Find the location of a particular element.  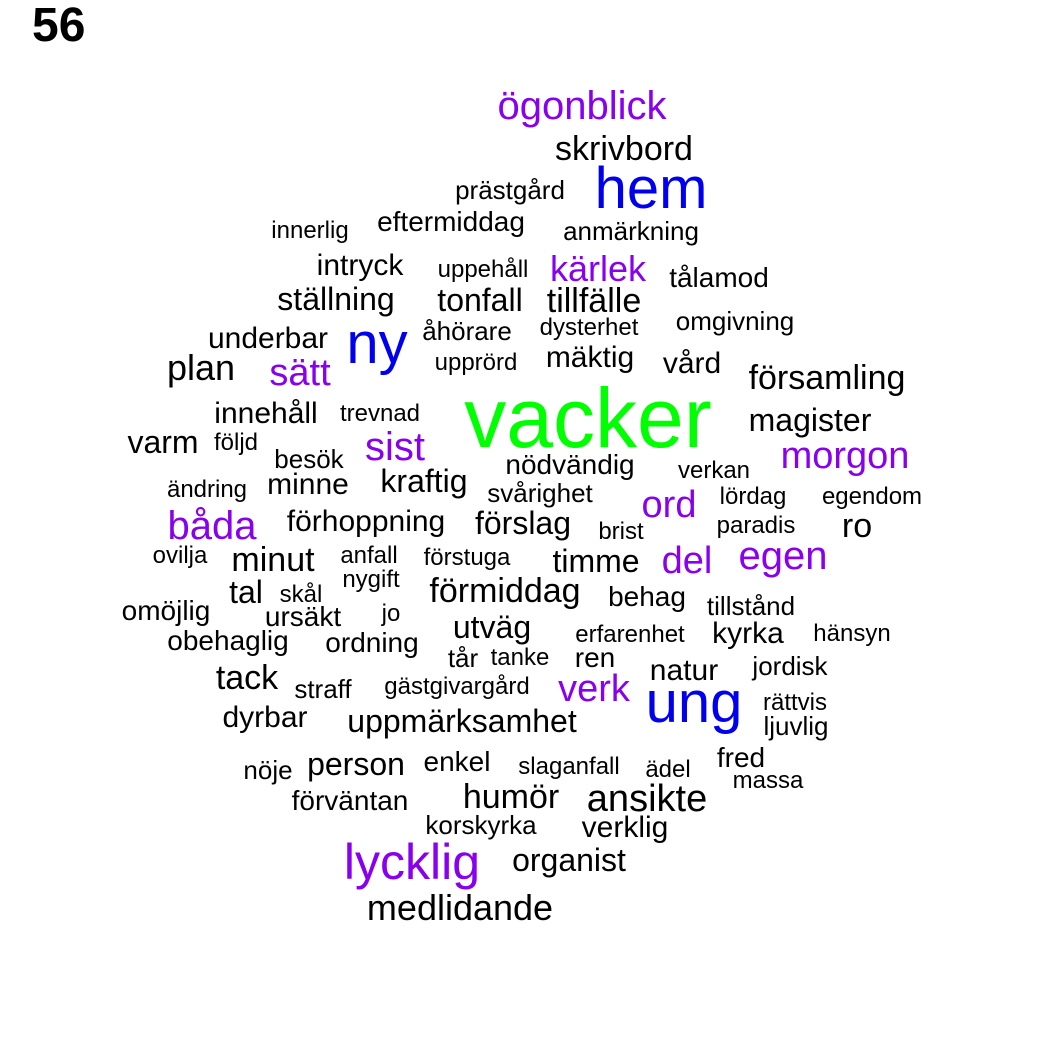

word-jo: jo is located at coordinates (391, 613).